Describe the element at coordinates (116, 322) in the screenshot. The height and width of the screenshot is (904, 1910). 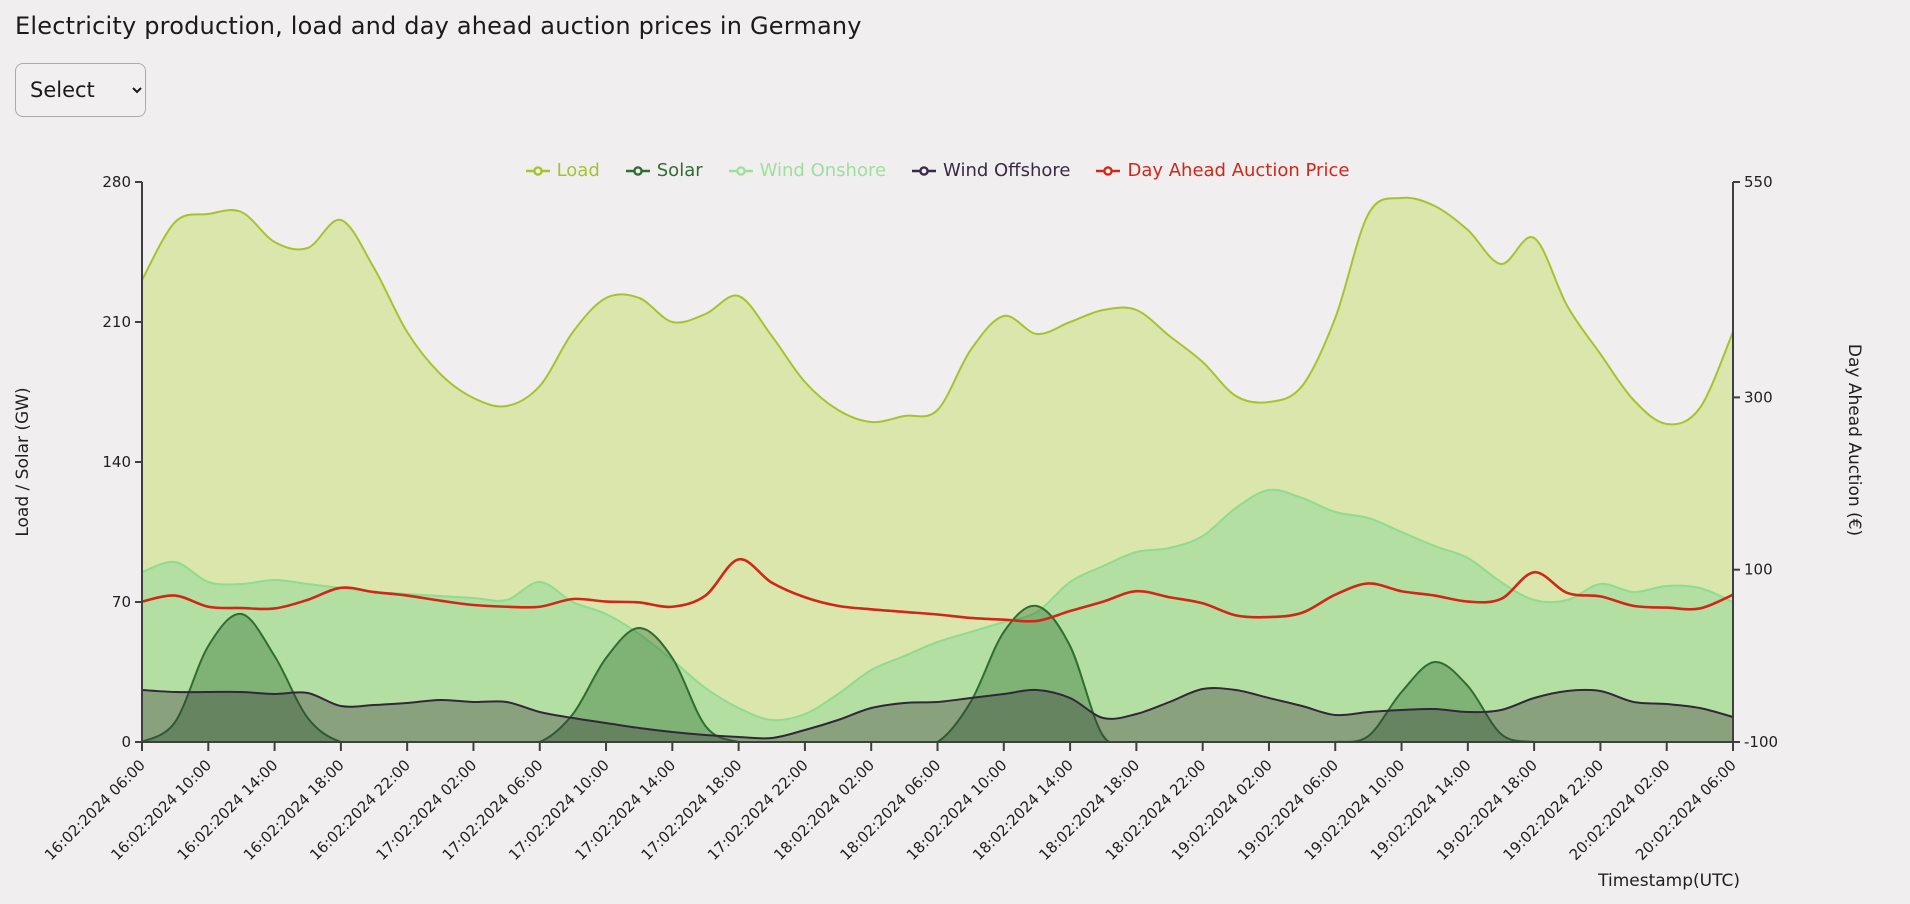
I see `y-left-tick-label: 210` at that location.